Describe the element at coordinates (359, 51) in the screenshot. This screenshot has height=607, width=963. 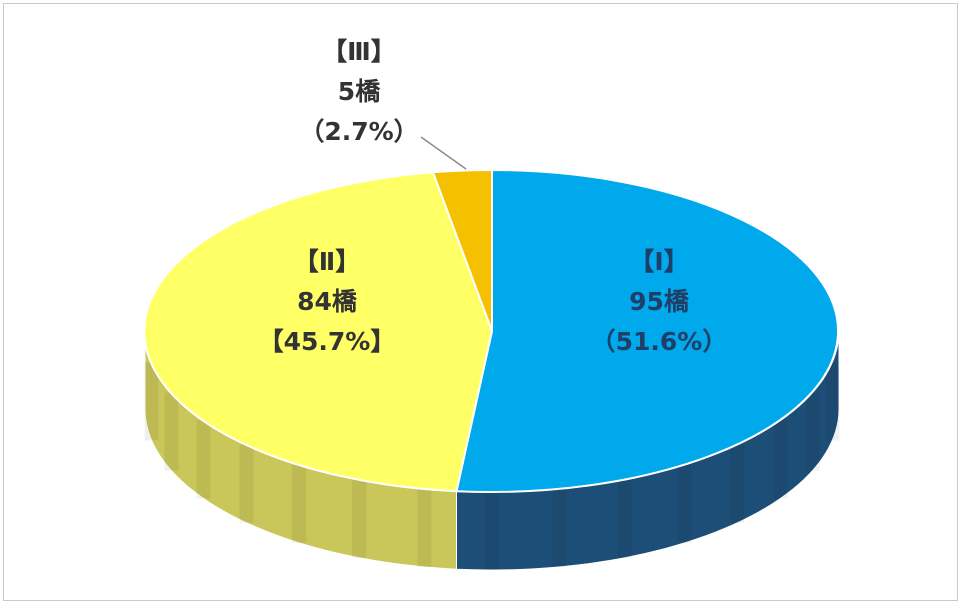
I see `slice-3-category-label: 【Ⅲ】` at that location.